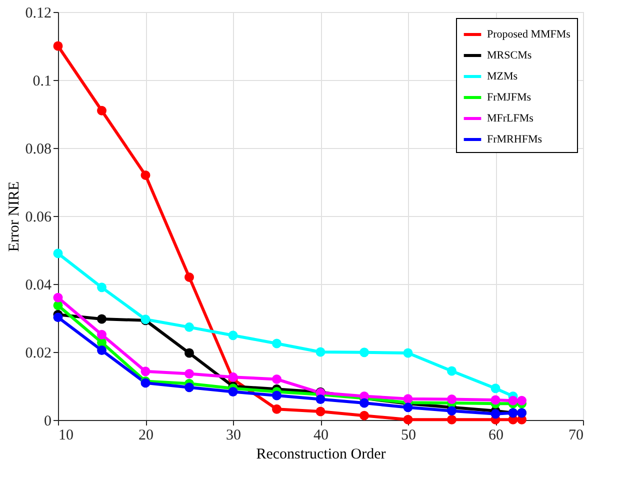 Image resolution: width=638 pixels, height=484 pixels. I want to click on y-tick-label: 0.04, so click(38, 286).